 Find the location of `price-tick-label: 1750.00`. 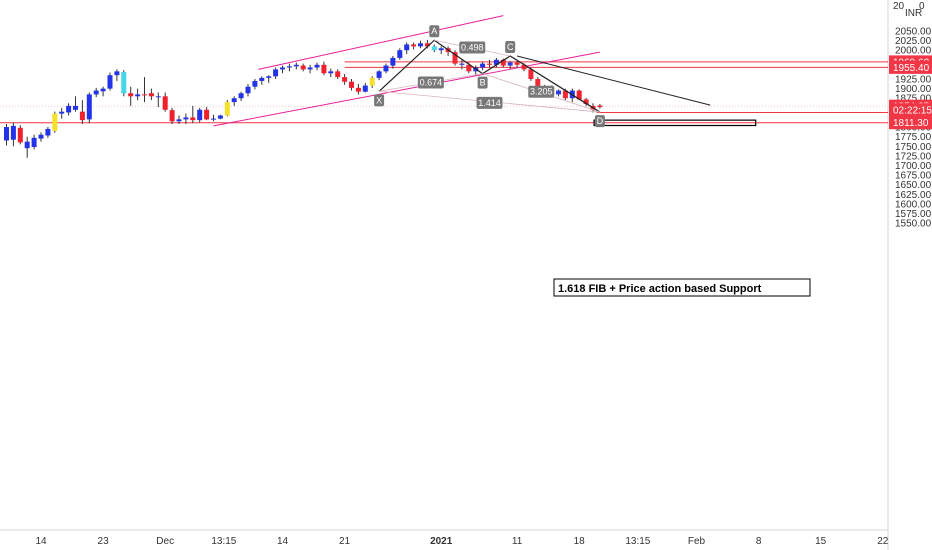

price-tick-label: 1750.00 is located at coordinates (913, 147).